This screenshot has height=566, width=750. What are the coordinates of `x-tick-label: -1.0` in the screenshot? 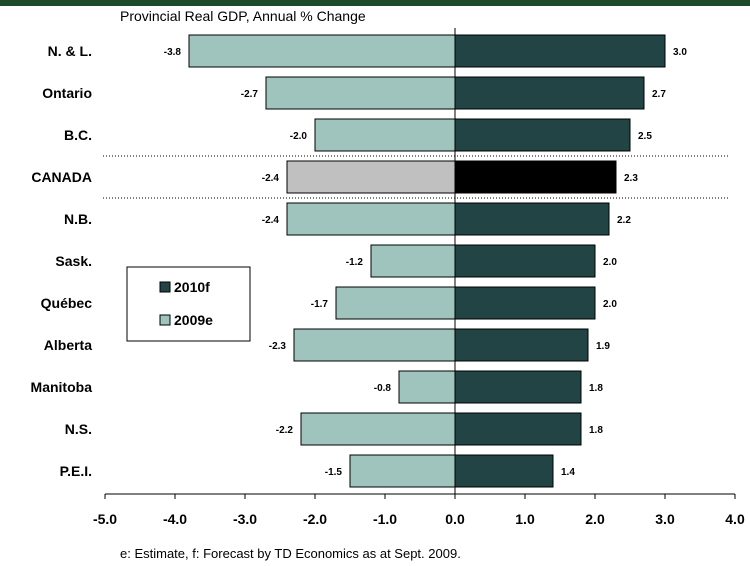 It's located at (385, 519).